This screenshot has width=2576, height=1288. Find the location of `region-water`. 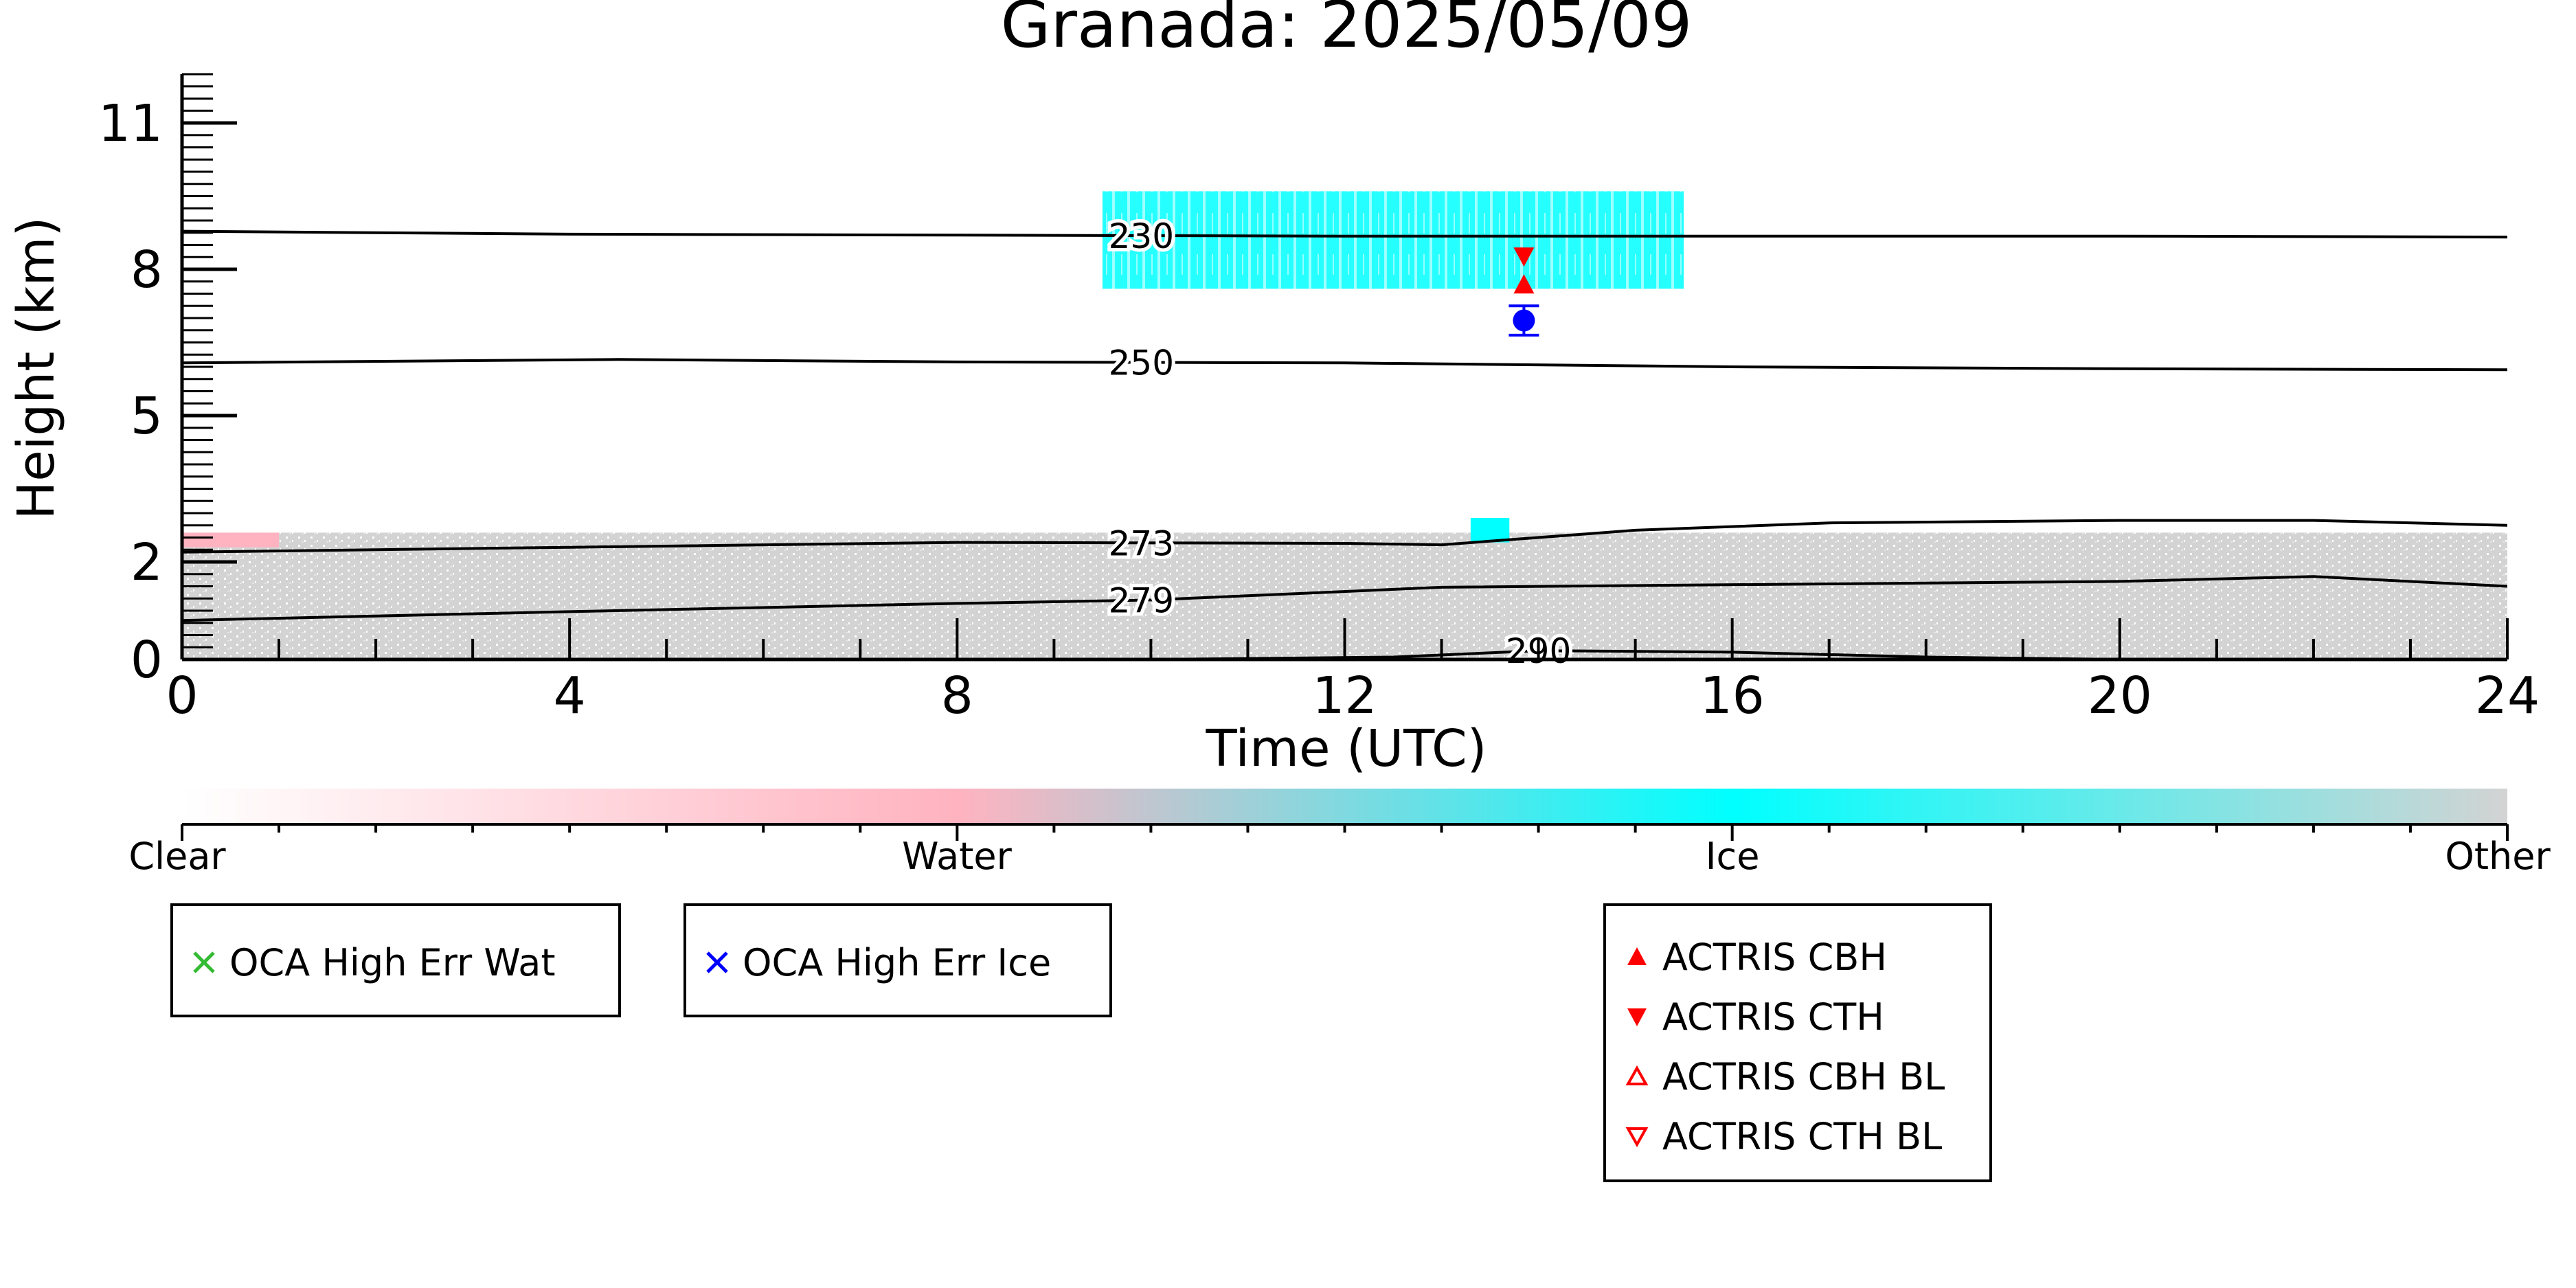

region-water is located at coordinates (231, 539).